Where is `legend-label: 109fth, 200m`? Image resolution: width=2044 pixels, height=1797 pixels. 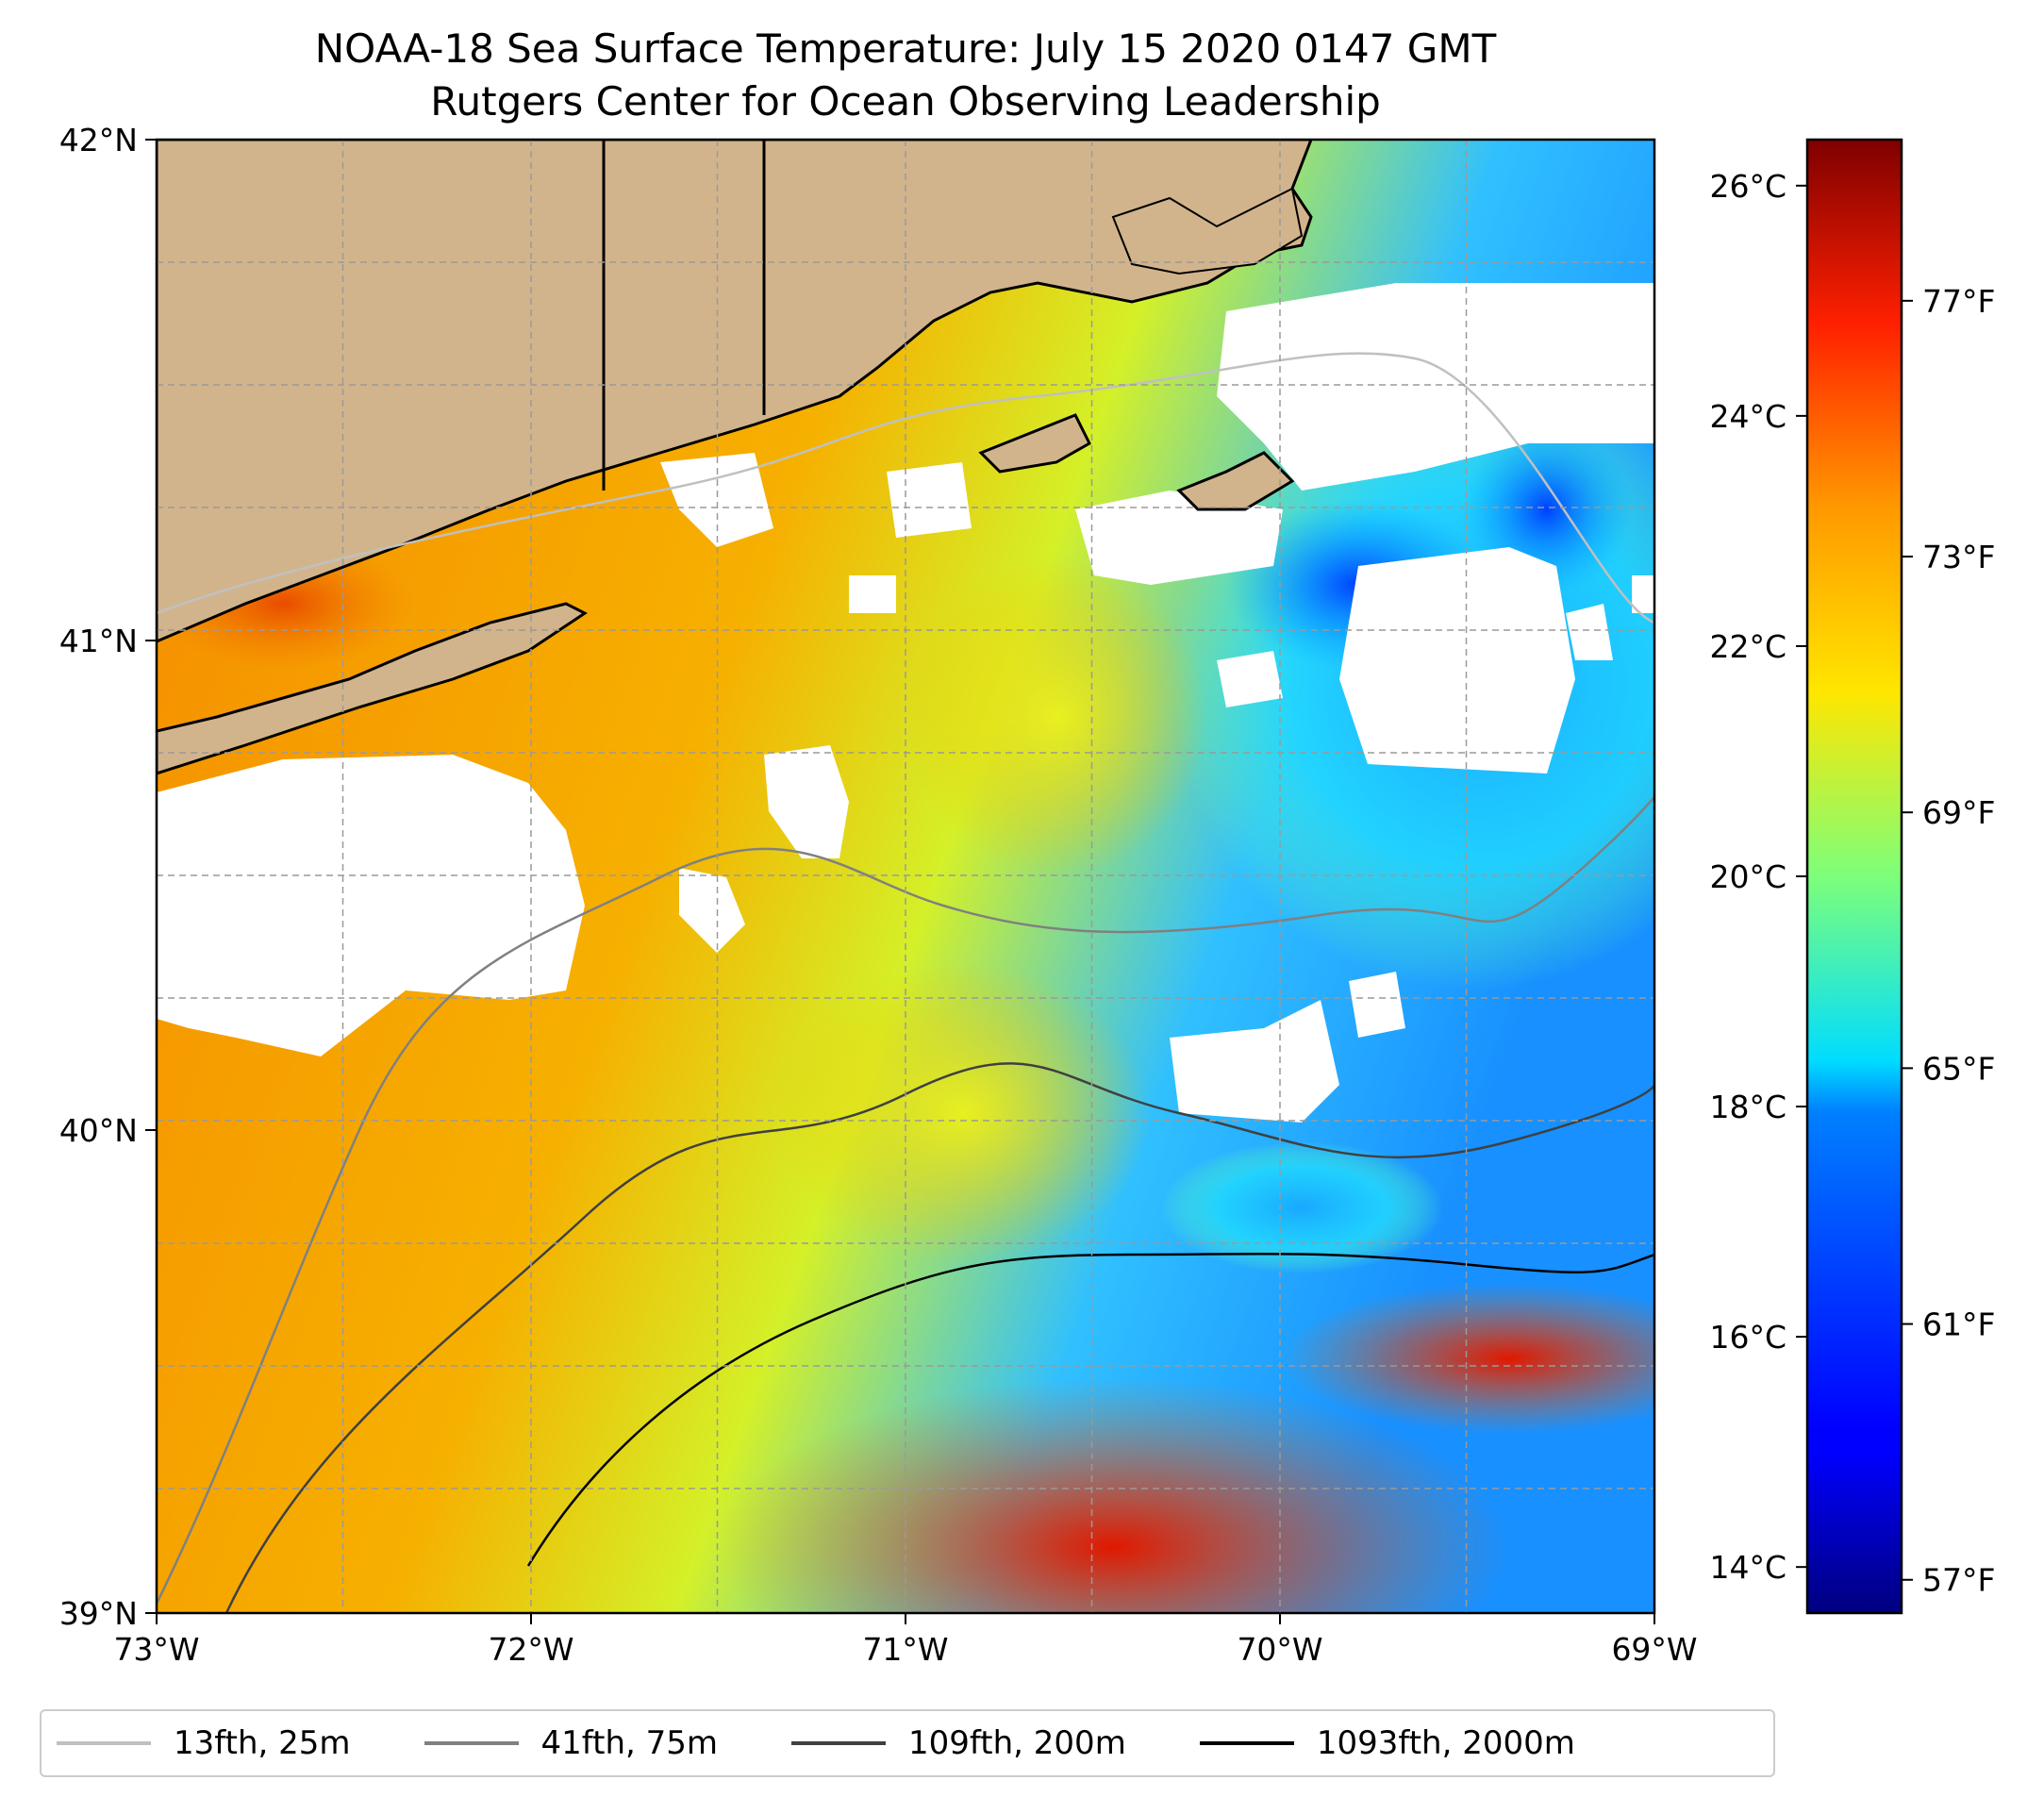 legend-label: 109fth, 200m is located at coordinates (1017, 1743).